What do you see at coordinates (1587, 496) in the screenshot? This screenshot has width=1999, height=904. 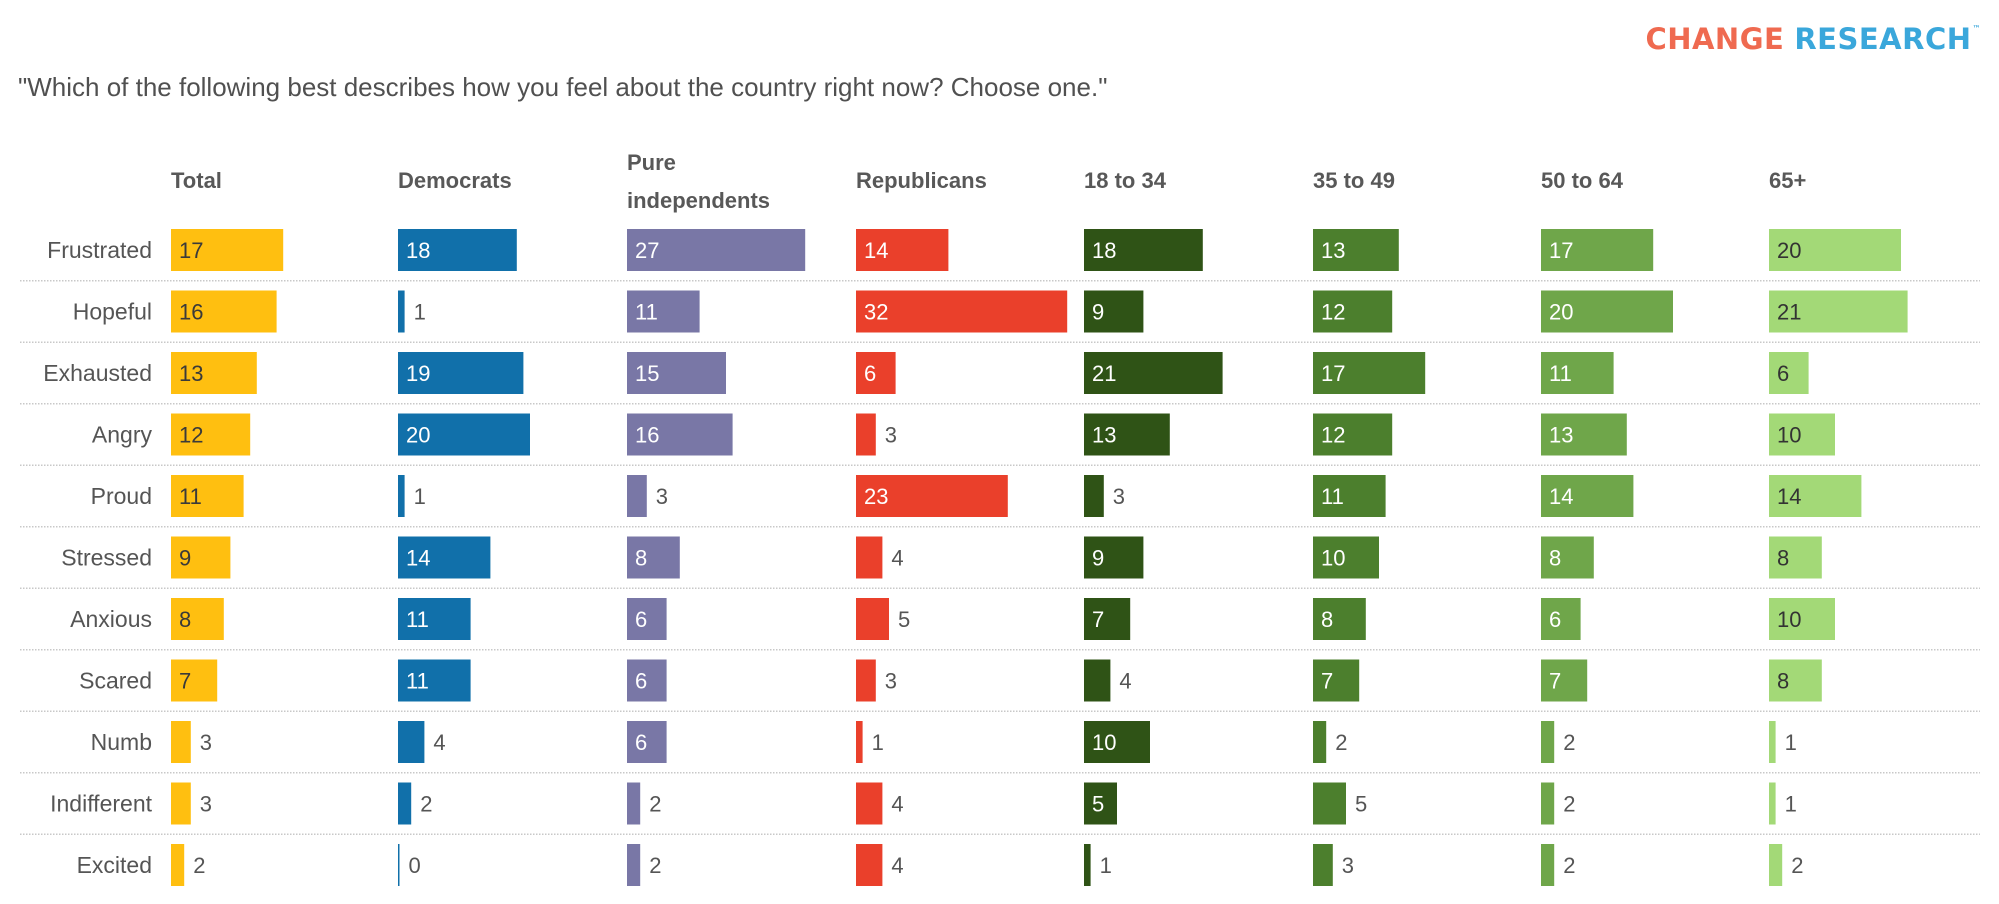 I see `bar-50-to-64-proud` at bounding box center [1587, 496].